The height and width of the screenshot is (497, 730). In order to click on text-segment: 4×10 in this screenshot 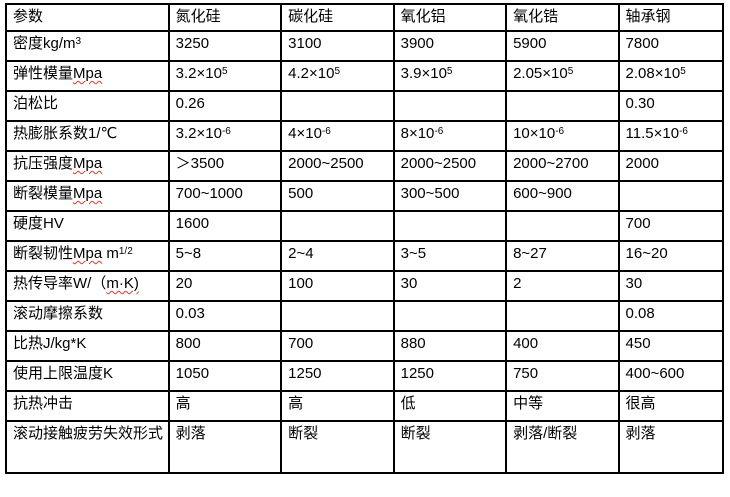, I will do `click(305, 133)`.